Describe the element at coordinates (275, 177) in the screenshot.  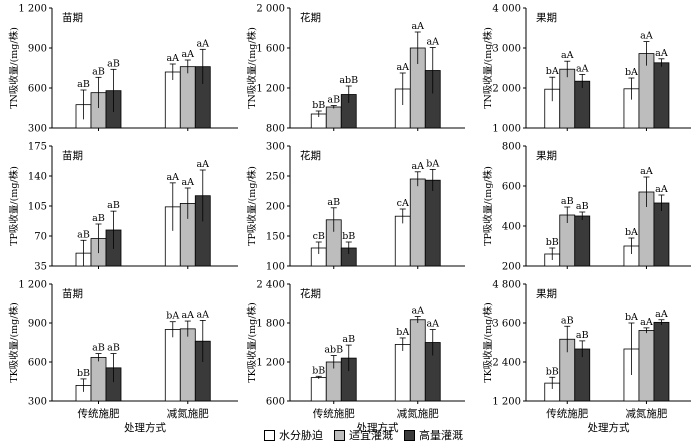
I see `y-tick-label: 250` at that location.